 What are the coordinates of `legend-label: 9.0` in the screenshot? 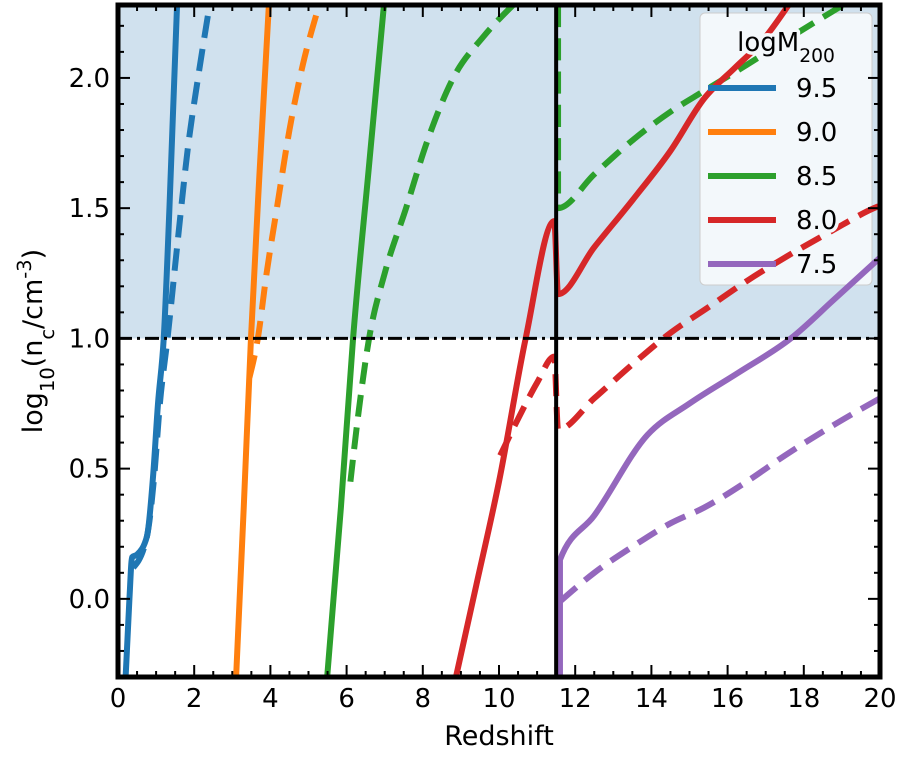 It's located at (817, 133).